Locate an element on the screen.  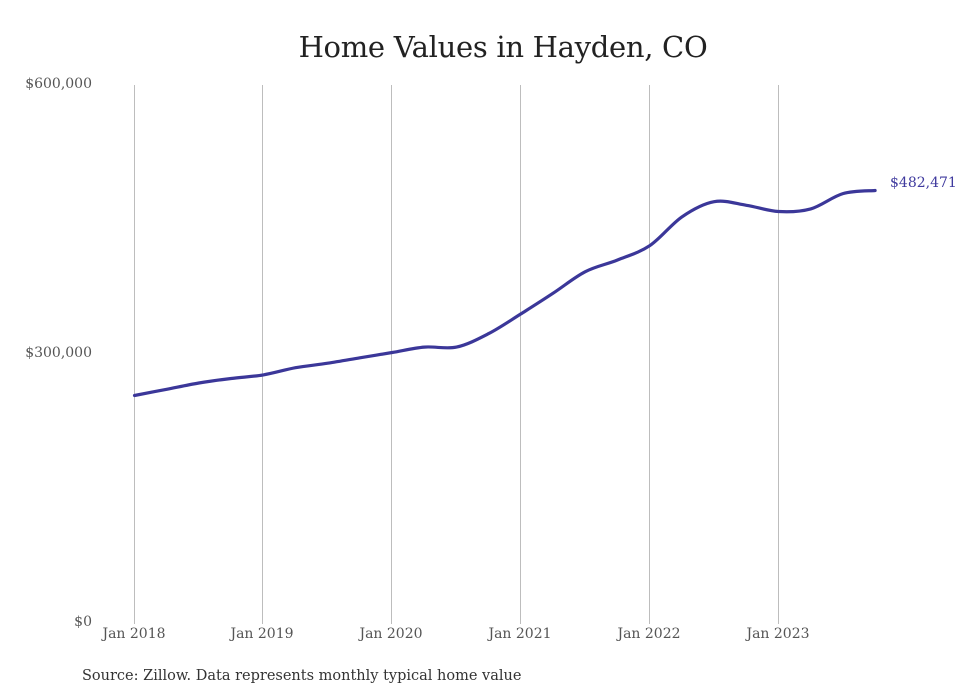
y-tick-0: $0 is located at coordinates (83, 622).